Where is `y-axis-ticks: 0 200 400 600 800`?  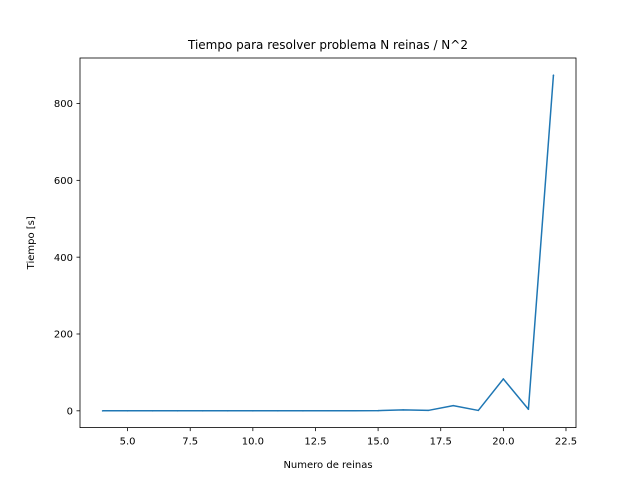 y-axis-ticks: 0 200 400 600 800 is located at coordinates (67, 258).